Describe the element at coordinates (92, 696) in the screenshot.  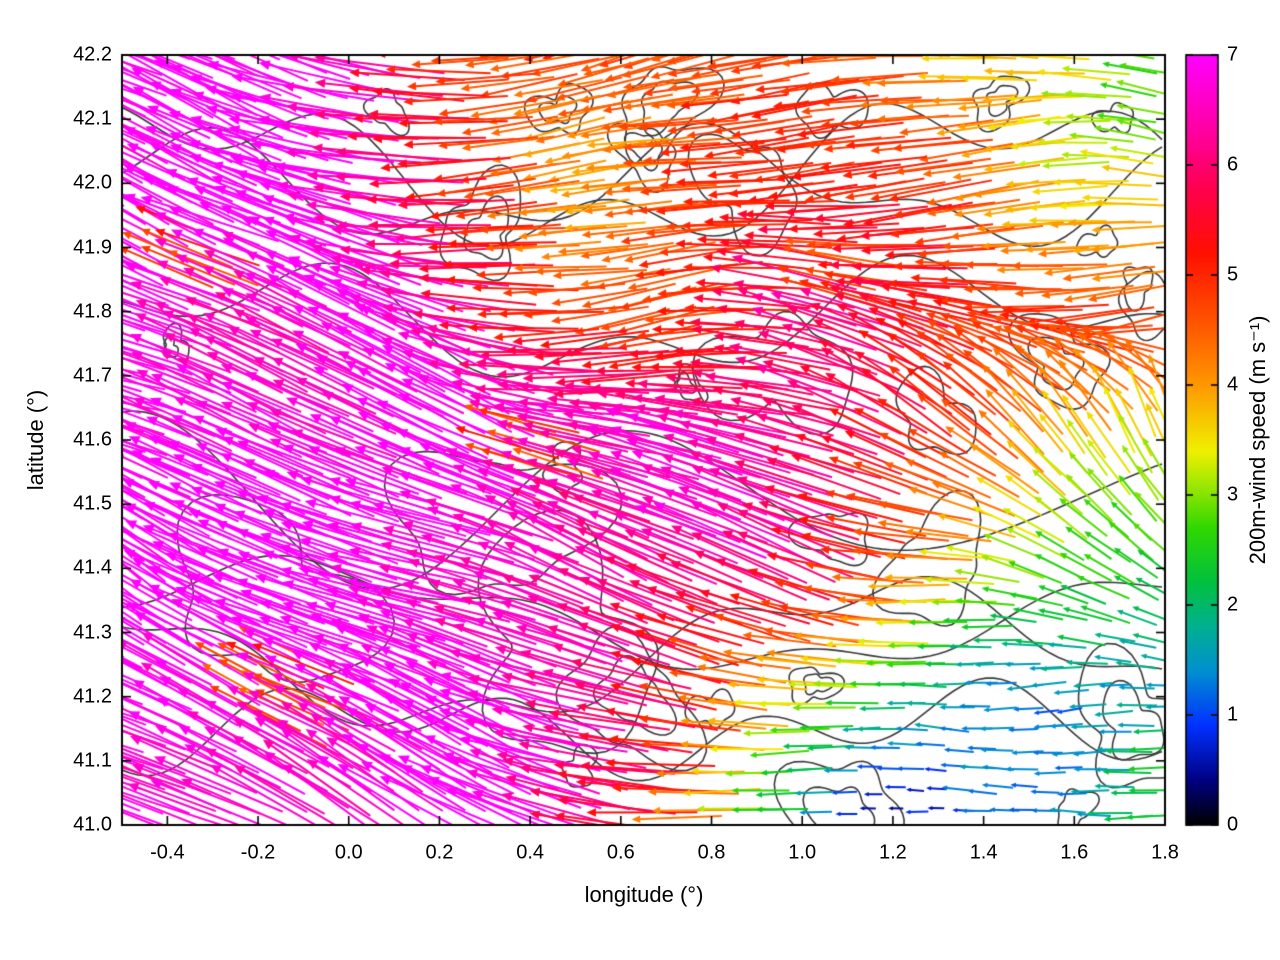
I see `y-tick-label: 41.2` at that location.